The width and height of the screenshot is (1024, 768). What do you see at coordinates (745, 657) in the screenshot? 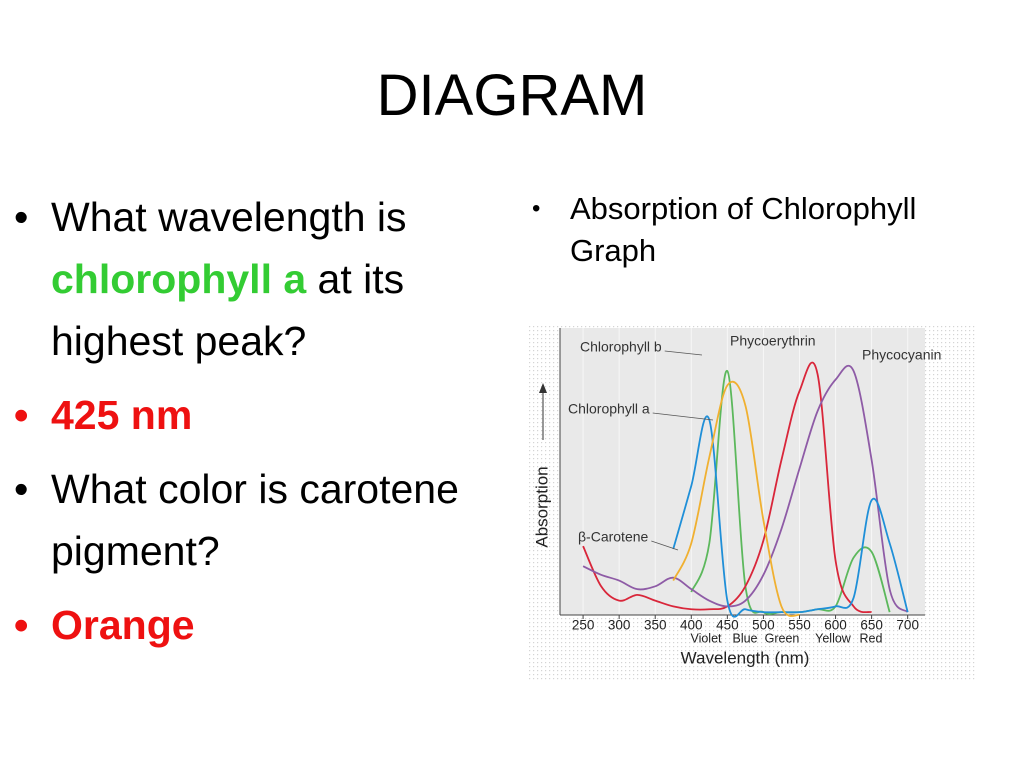
I see `x-axis-label: Wavelength (nm)` at bounding box center [745, 657].